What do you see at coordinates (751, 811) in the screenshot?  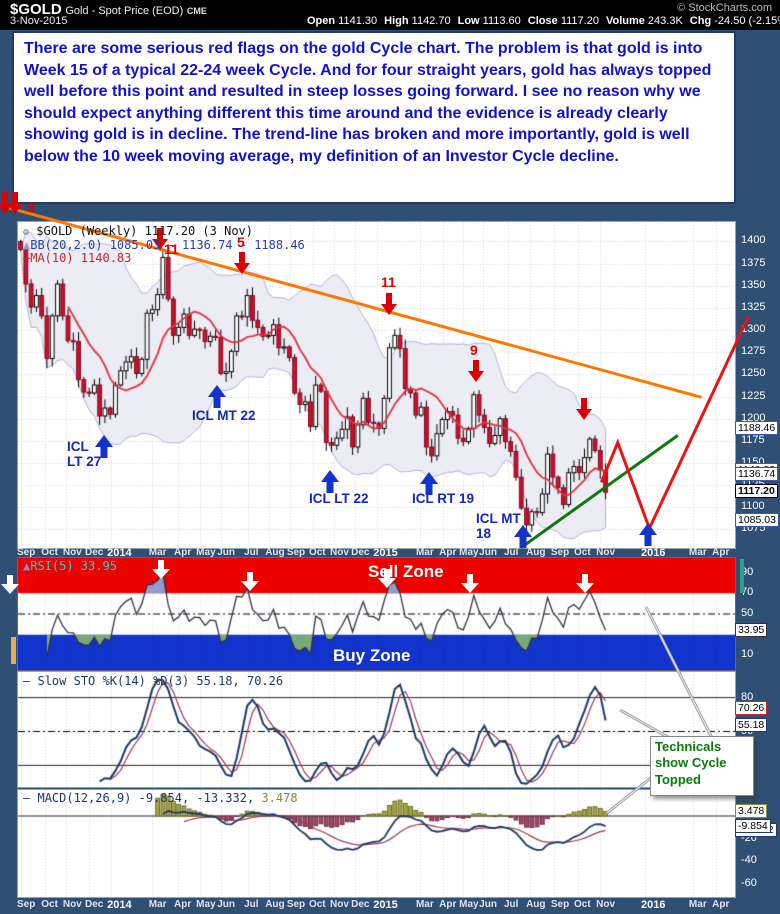 I see `price-callout: 3.478` at bounding box center [751, 811].